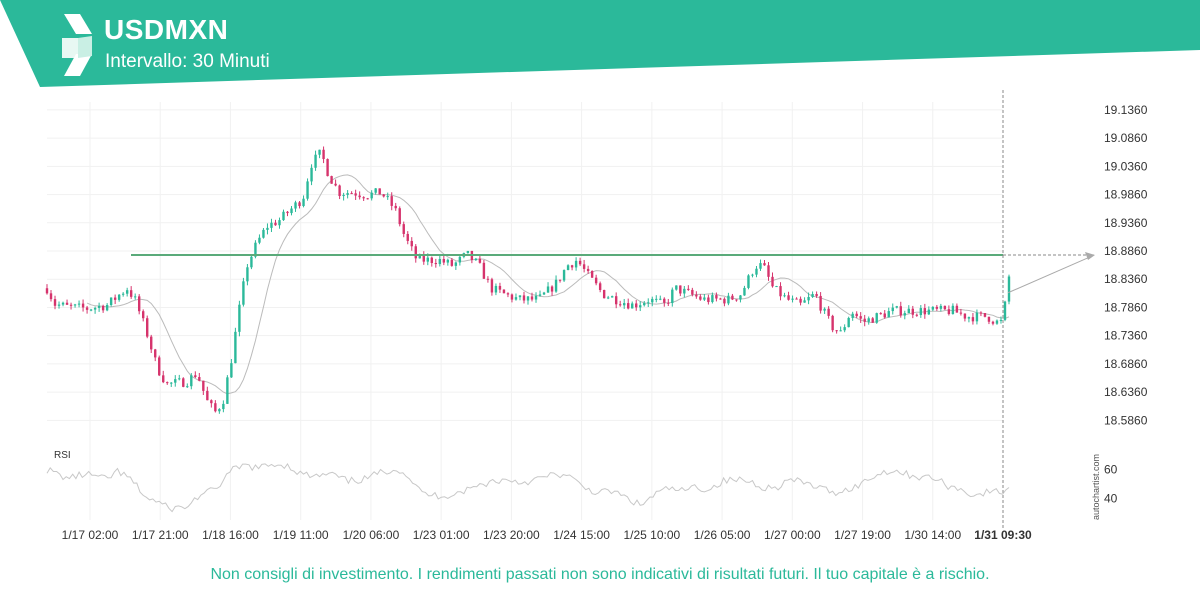 This screenshot has height=600, width=1200. Describe the element at coordinates (166, 29) in the screenshot. I see `chart-title: USDMXN` at that location.